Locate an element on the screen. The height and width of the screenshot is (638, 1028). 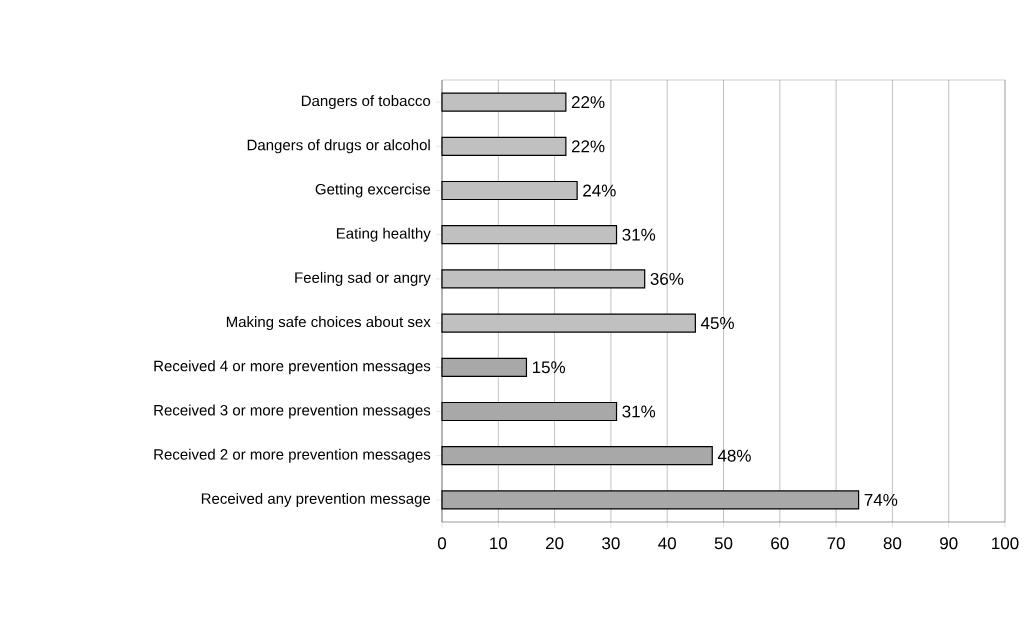
x-tick-label: 0 is located at coordinates (442, 543).